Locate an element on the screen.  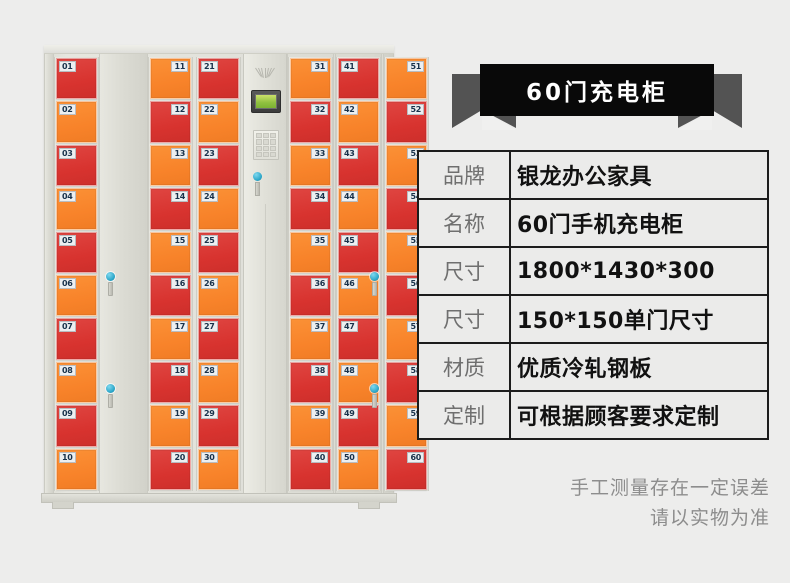
locker-door: 40 is located at coordinates (310, 469).